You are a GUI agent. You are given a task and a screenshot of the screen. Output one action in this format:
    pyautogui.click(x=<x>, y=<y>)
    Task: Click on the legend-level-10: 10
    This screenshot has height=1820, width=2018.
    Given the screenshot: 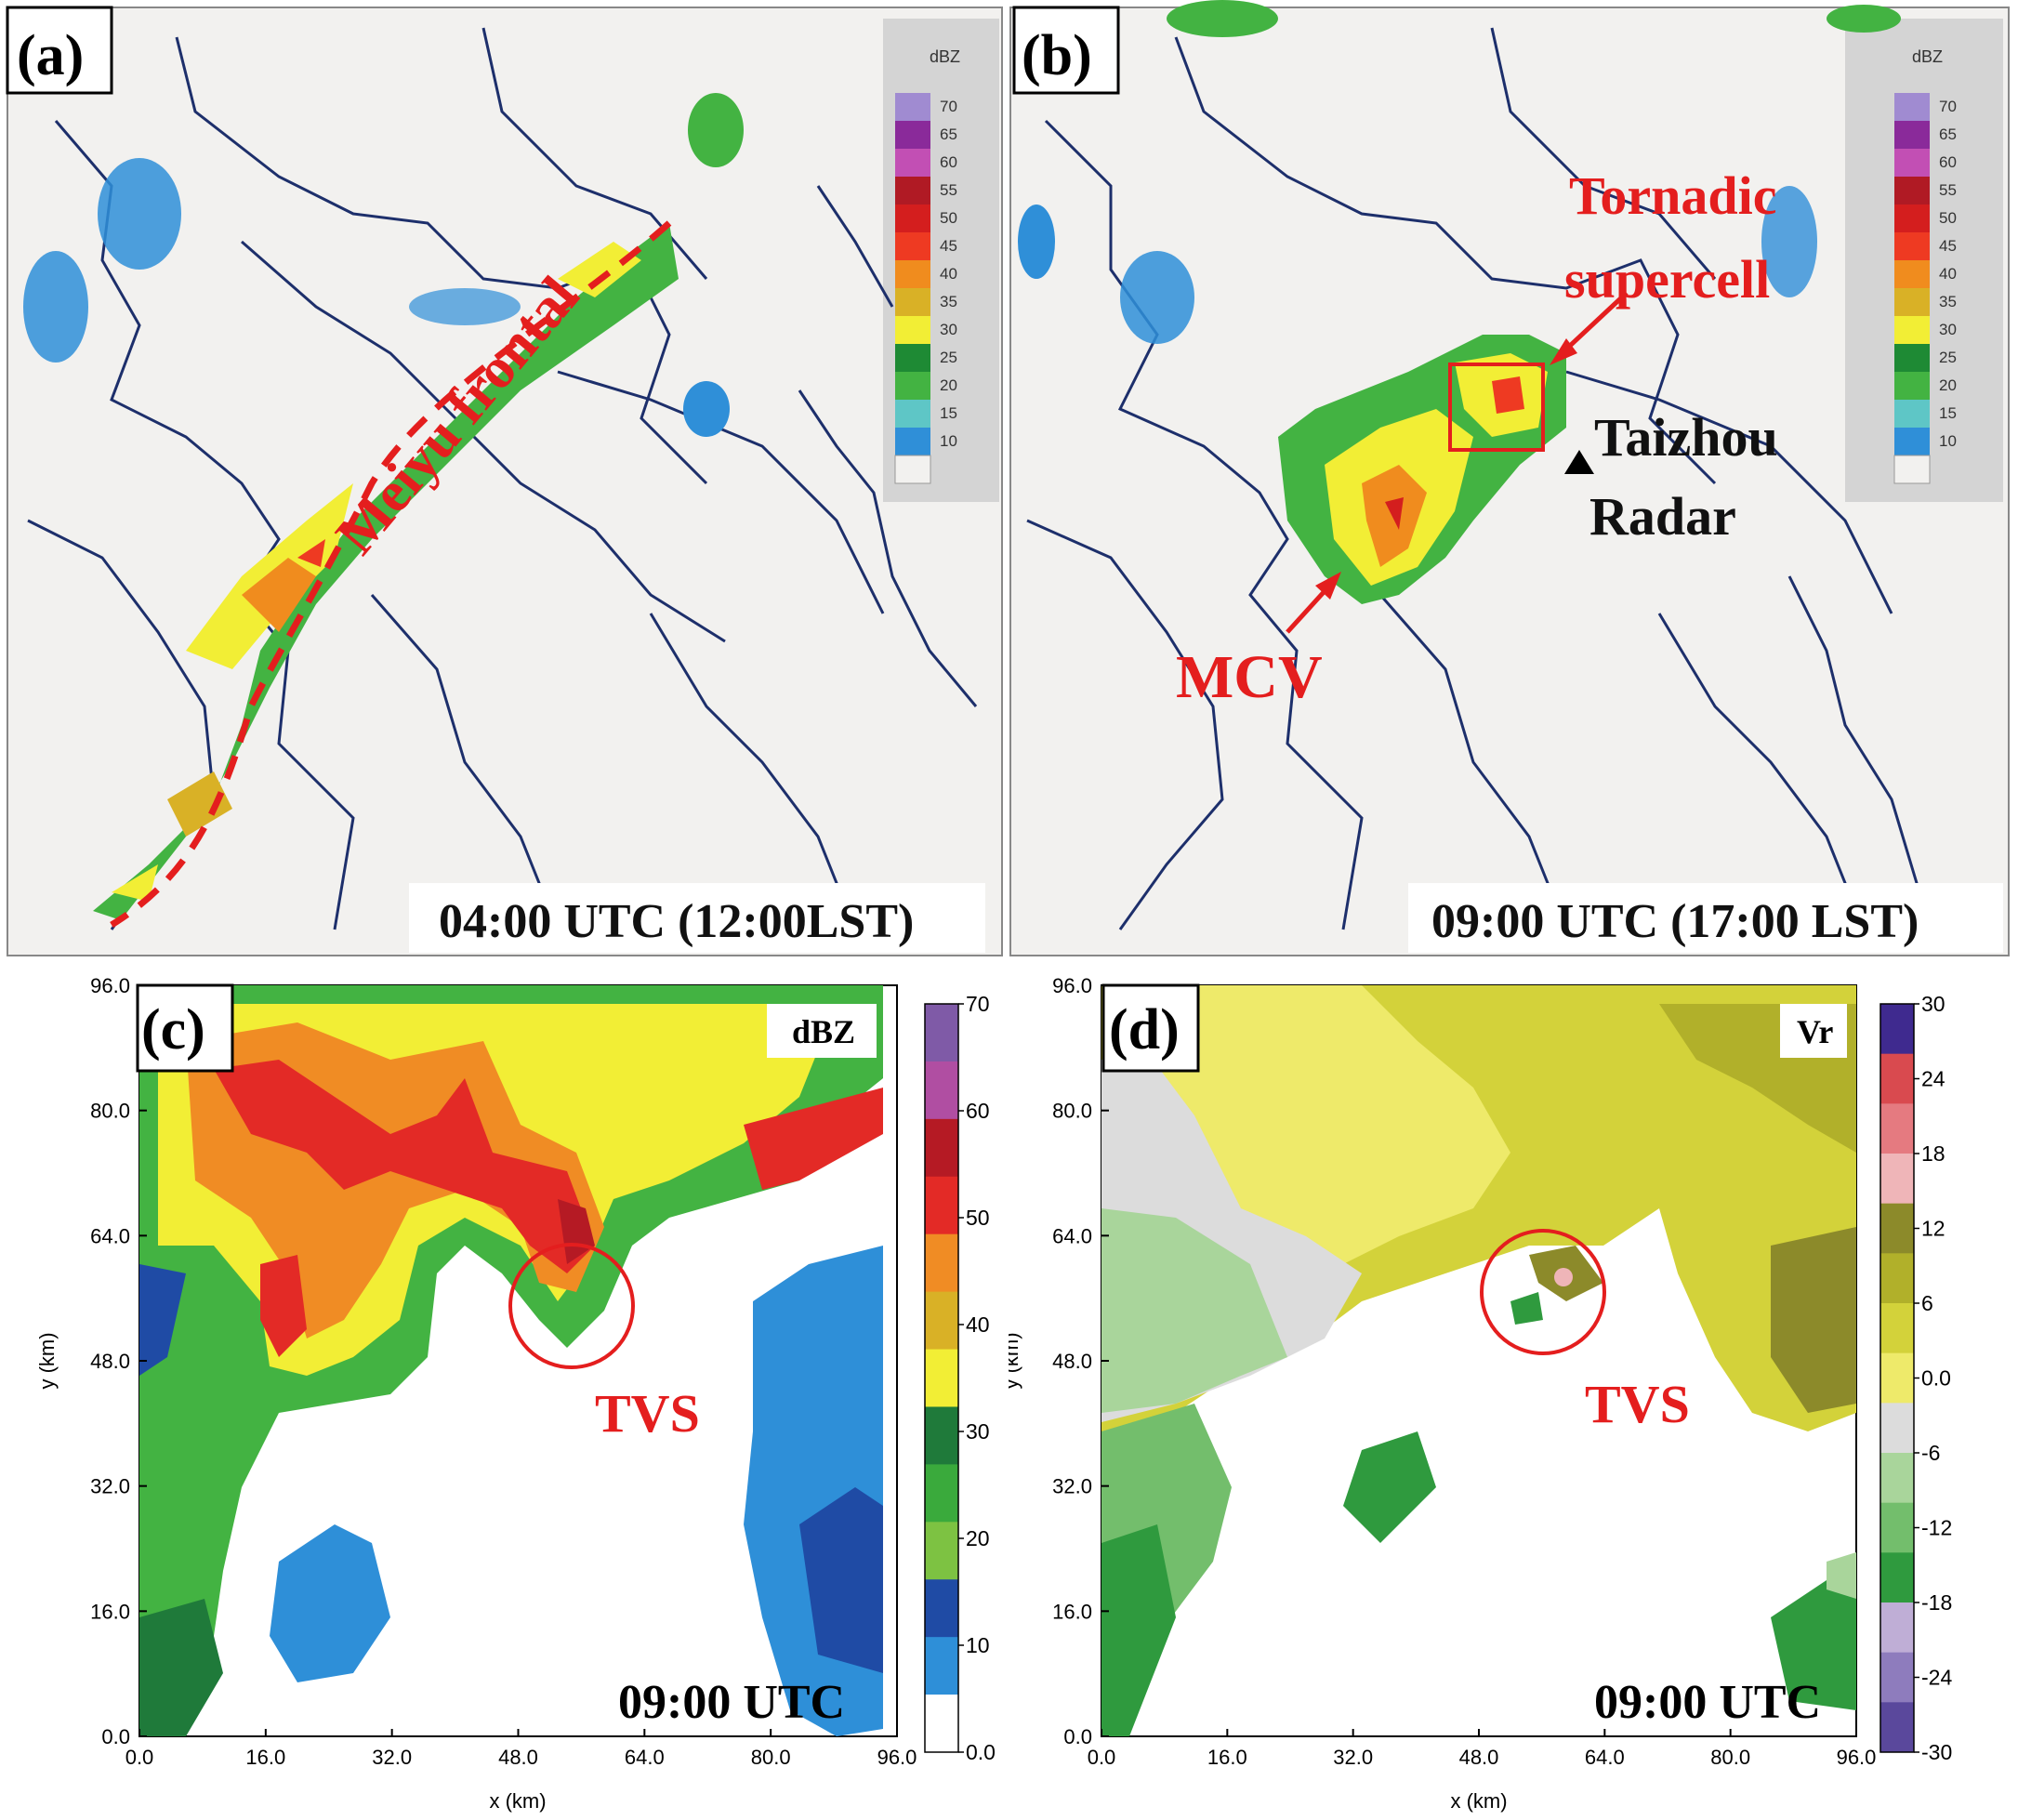 What is the action you would take?
    pyautogui.click(x=1948, y=441)
    